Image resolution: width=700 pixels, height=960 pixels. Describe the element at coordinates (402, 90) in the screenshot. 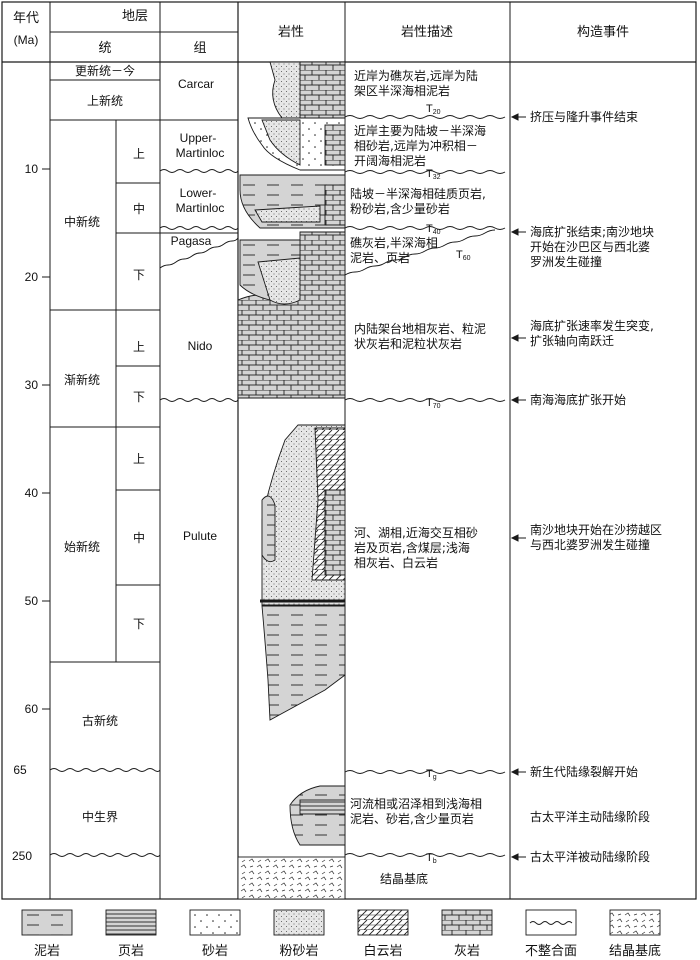

I see `description-line: 架区半深海相泥岩` at that location.